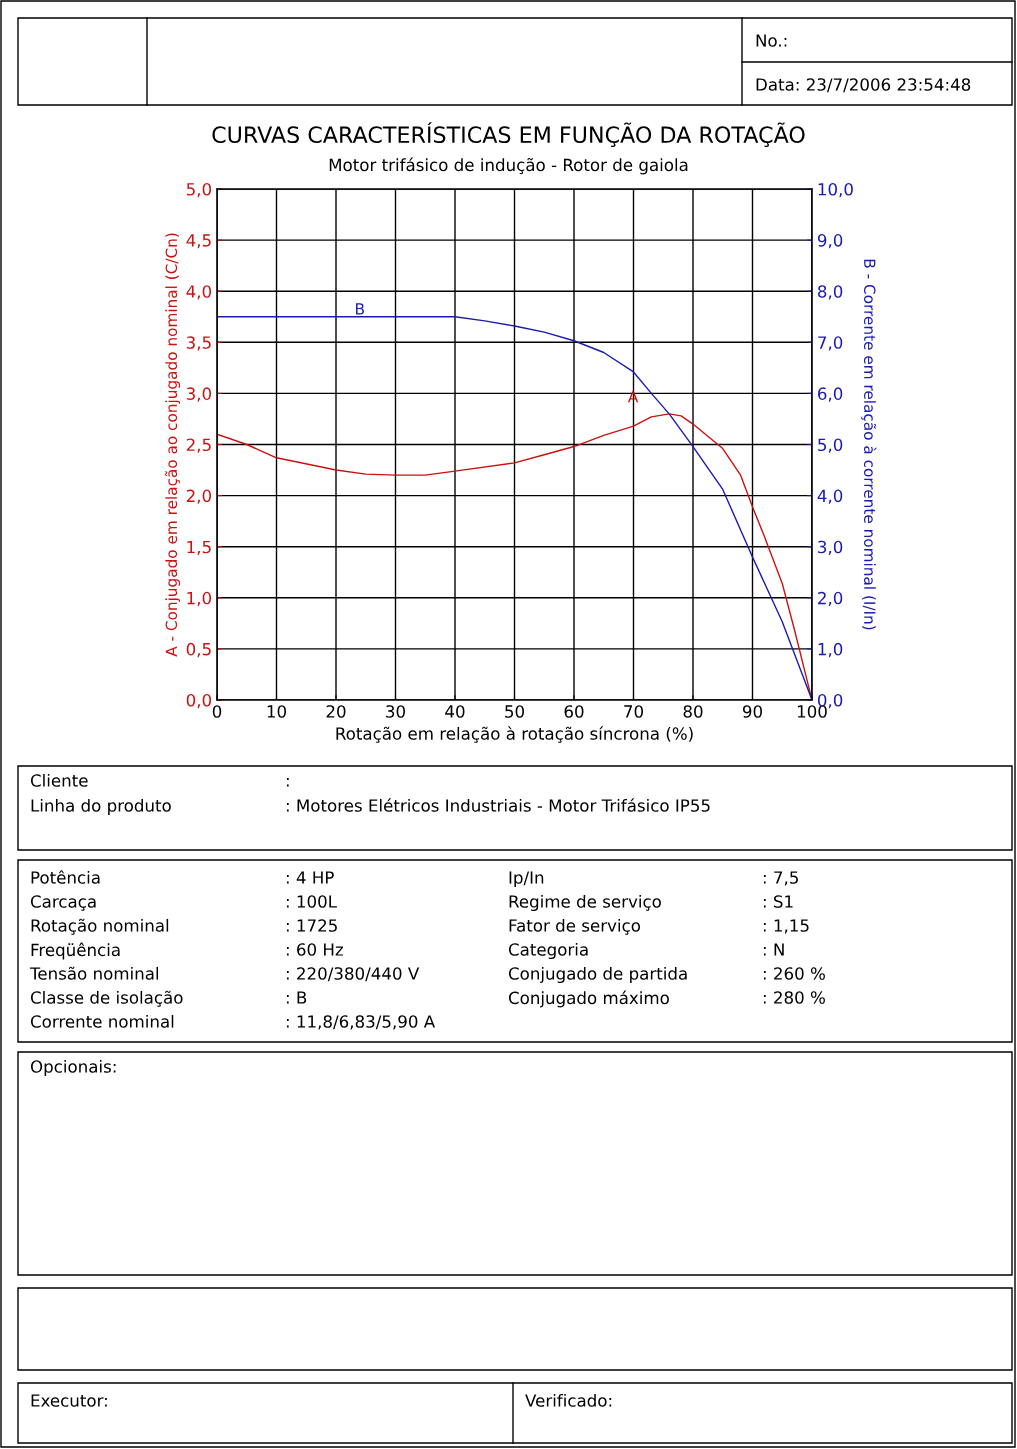  What do you see at coordinates (199, 496) in the screenshot?
I see `y-tick-label: 2,0` at bounding box center [199, 496].